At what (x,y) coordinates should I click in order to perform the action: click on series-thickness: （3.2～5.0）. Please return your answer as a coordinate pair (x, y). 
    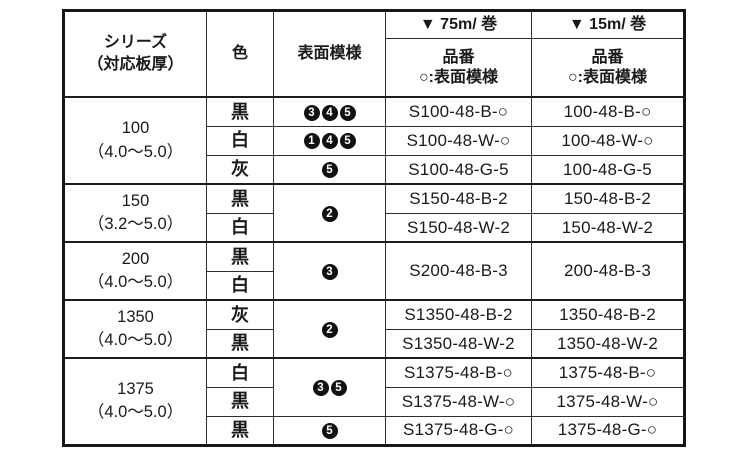
    Looking at the image, I should click on (135, 224).